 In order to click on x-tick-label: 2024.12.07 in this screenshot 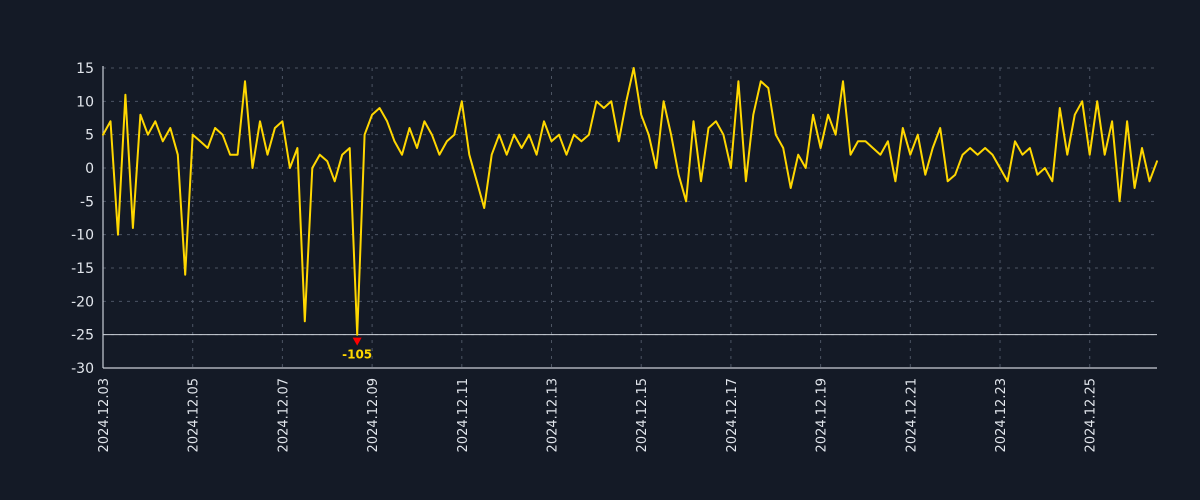, I will do `click(283, 415)`.